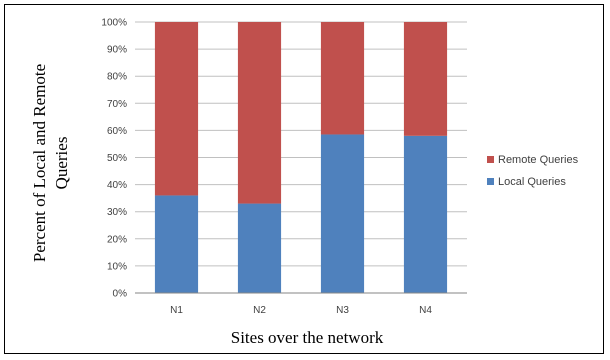  Describe the element at coordinates (259, 310) in the screenshot. I see `x-tick-label: N2` at that location.